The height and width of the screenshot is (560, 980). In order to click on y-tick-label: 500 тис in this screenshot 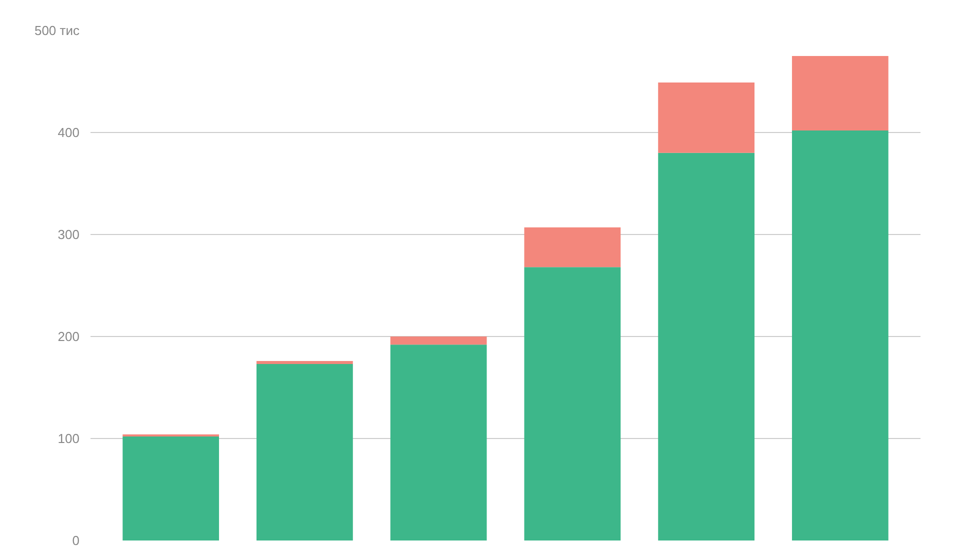, I will do `click(57, 30)`.